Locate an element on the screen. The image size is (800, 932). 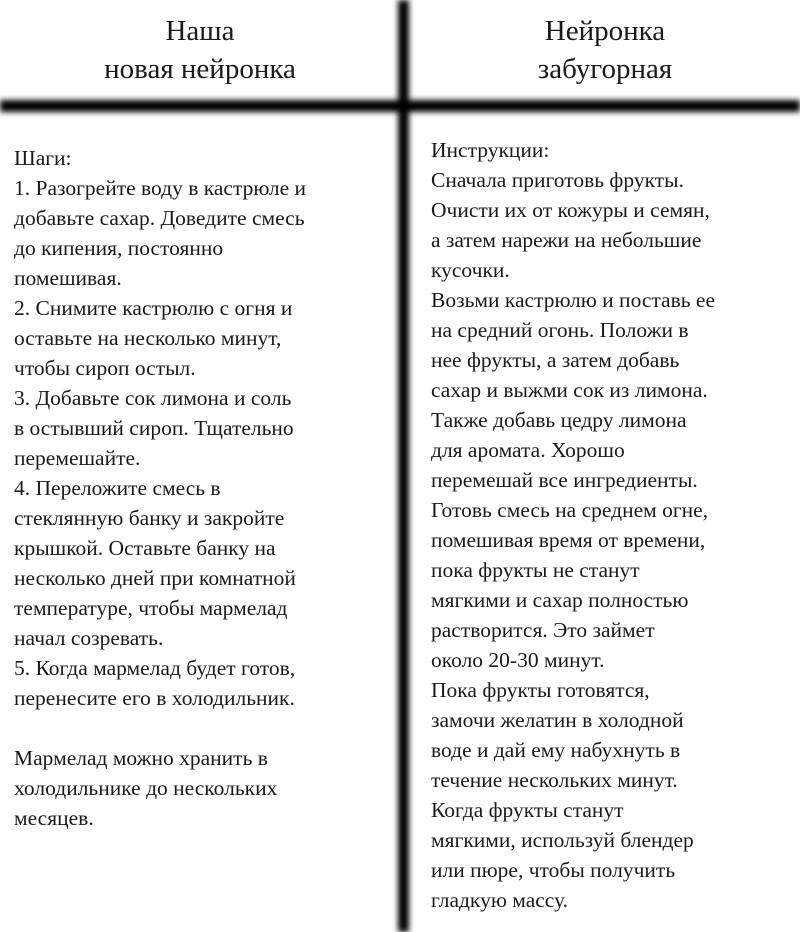
text-line: Пока фрукты готовятся, is located at coordinates (540, 690).